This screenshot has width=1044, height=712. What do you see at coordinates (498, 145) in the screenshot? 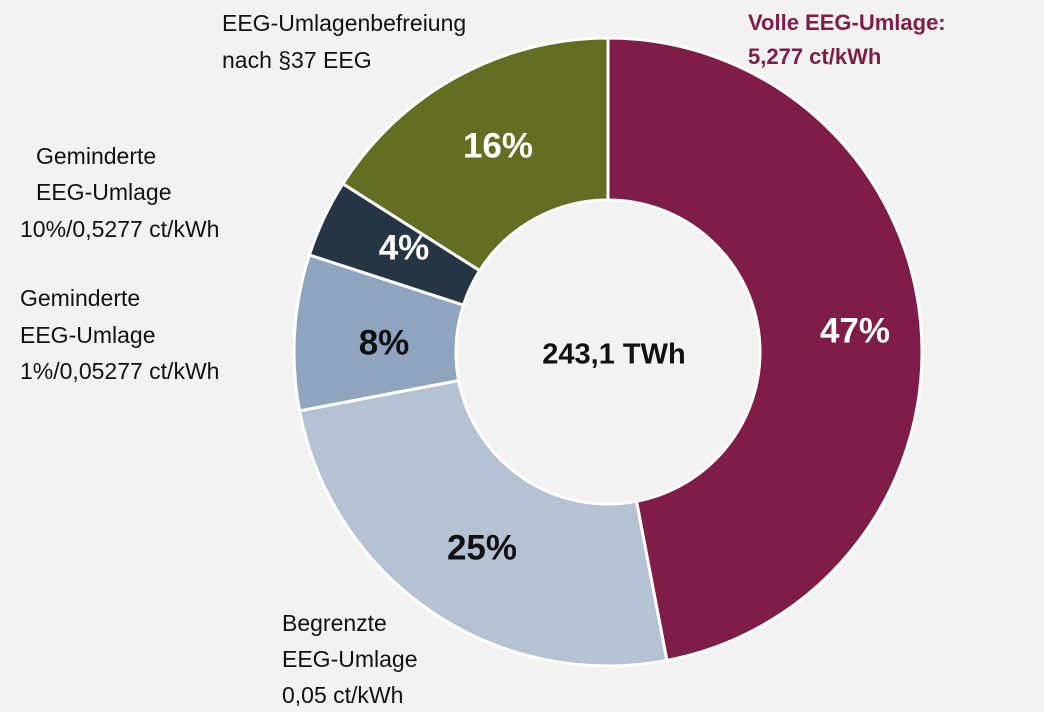
I see `slice-percent: 16%` at bounding box center [498, 145].